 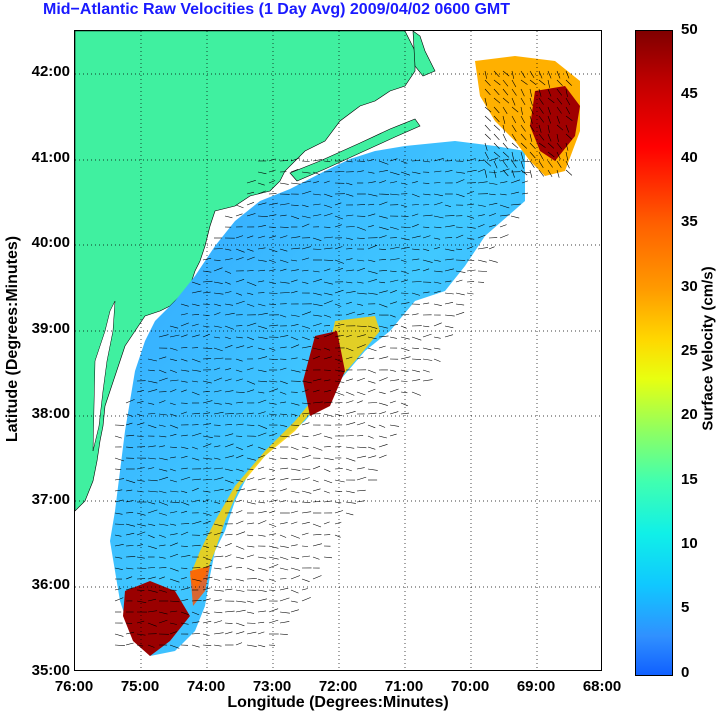 What do you see at coordinates (12, 339) in the screenshot?
I see `y-axis-title: Latitude (Degrees:Minutes)` at bounding box center [12, 339].